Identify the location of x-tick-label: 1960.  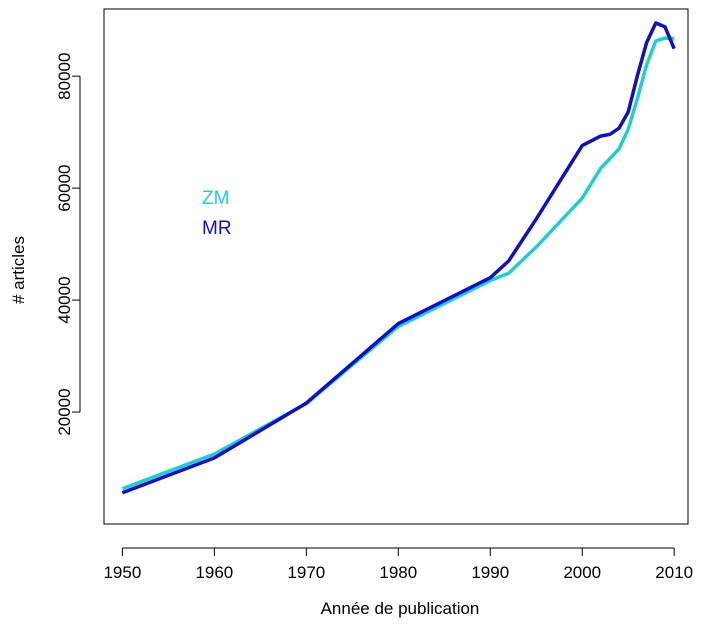
(214, 572).